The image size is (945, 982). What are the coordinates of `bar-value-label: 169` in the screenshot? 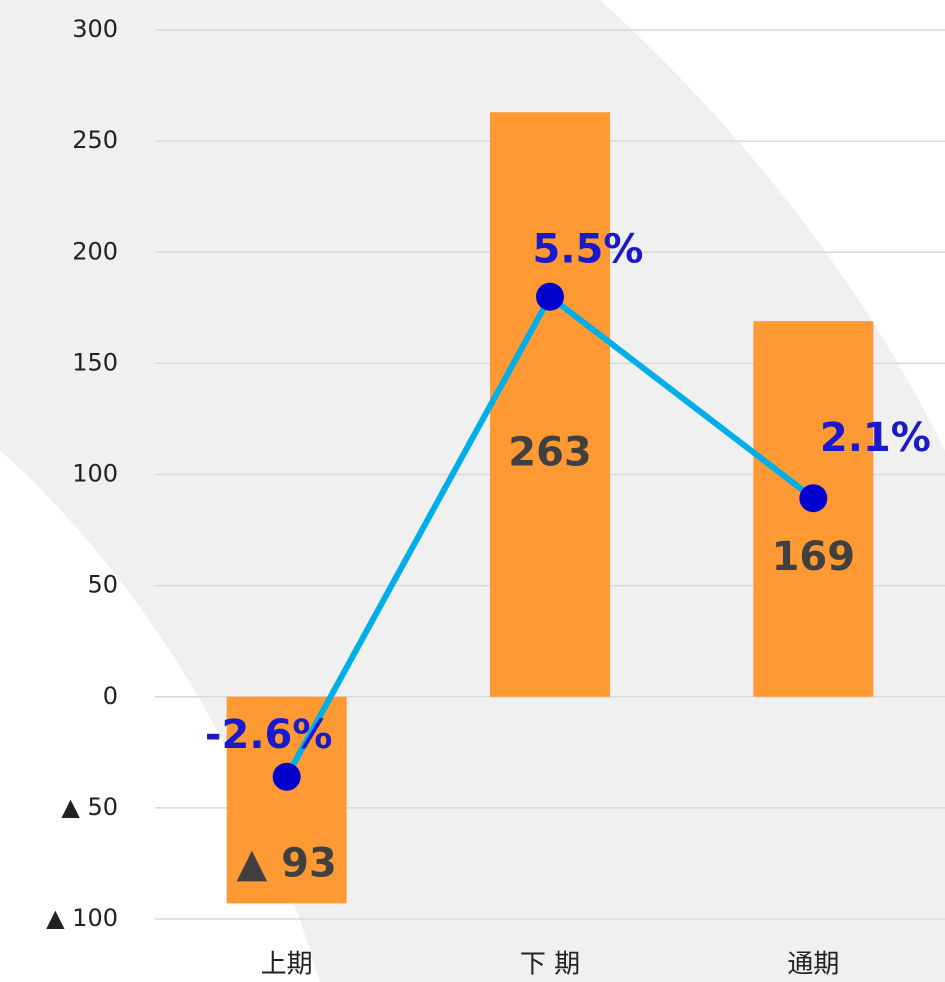 It's located at (814, 557).